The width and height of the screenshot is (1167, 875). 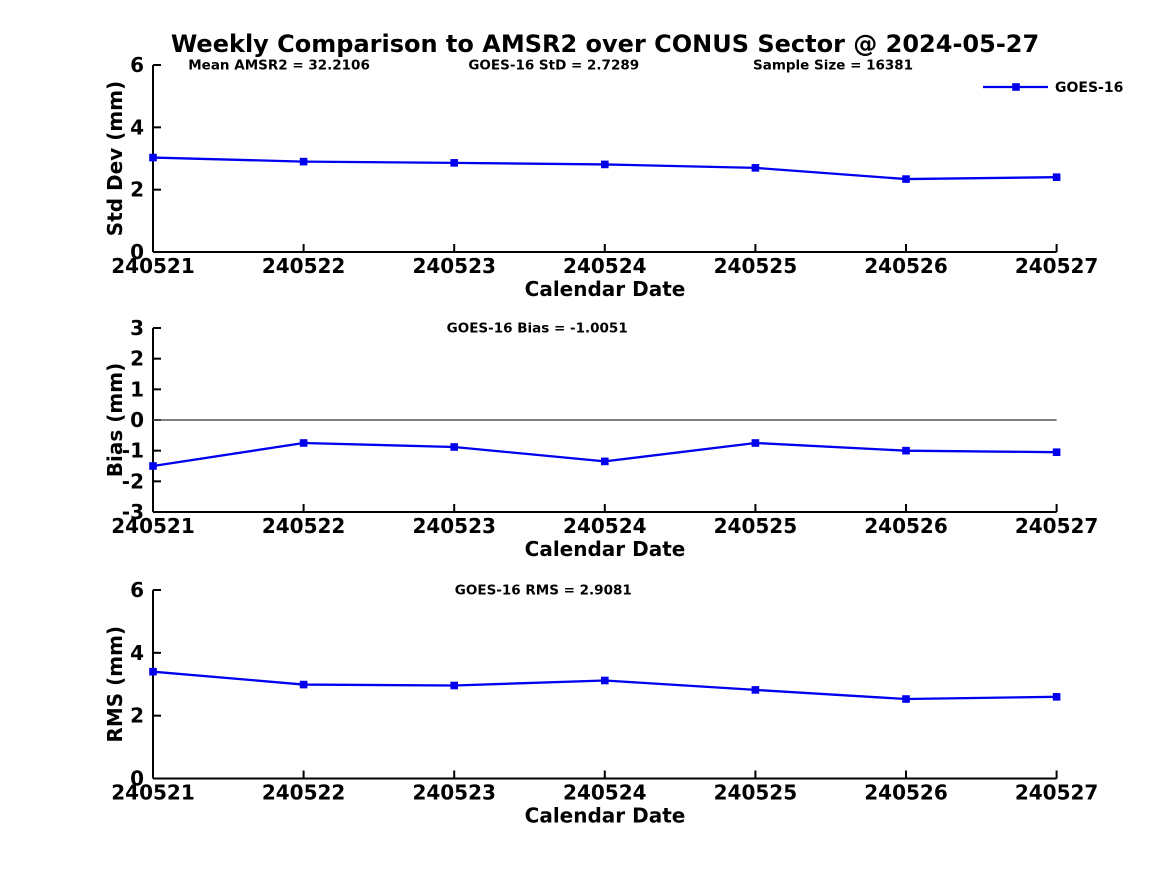 I want to click on y-tick-label: -3, so click(x=133, y=512).